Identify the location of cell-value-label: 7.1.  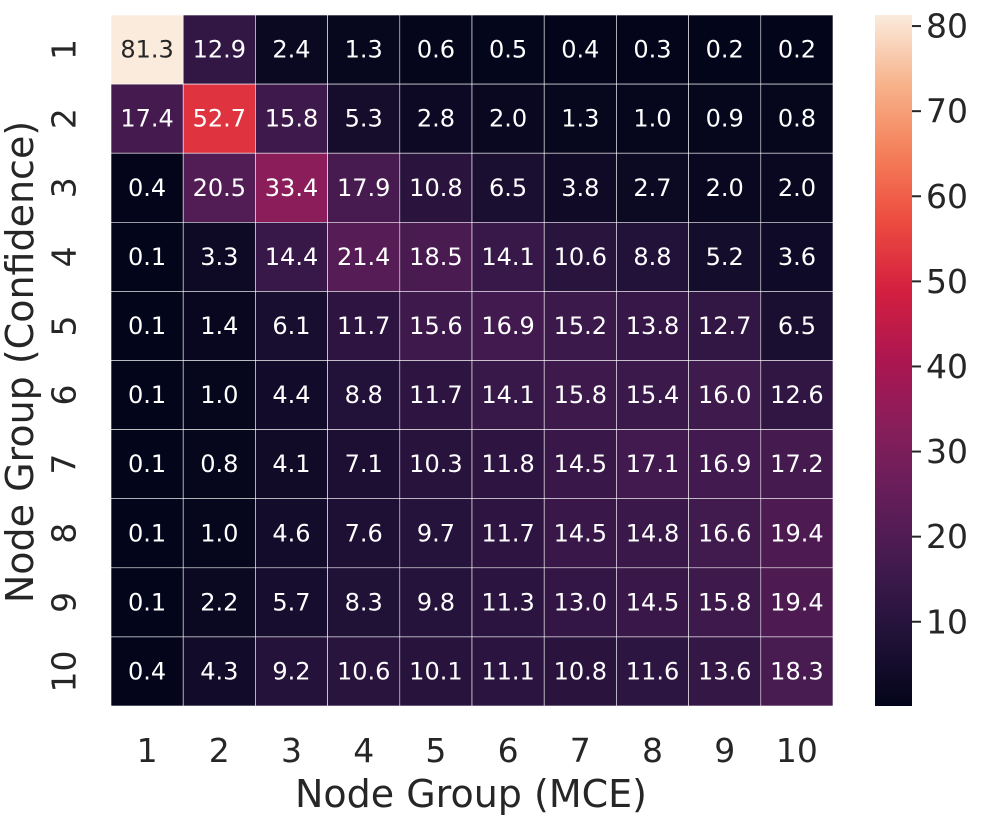
(364, 464).